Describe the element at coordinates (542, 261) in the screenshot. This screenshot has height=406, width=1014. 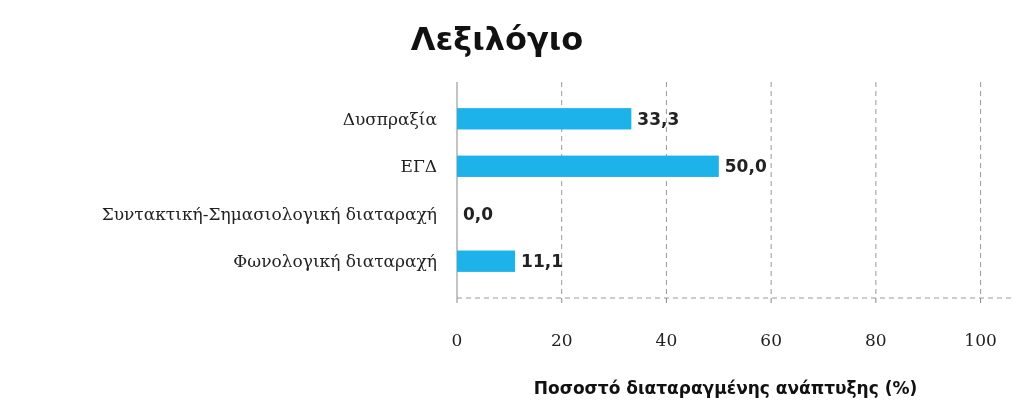
I see `data-label: 11,1` at that location.